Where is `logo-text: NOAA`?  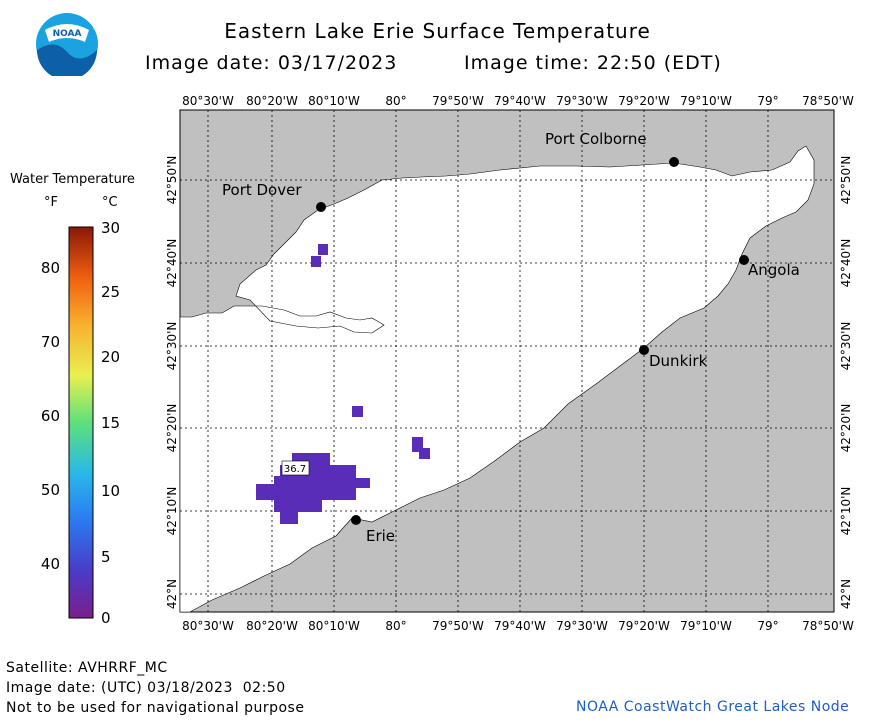
logo-text: NOAA is located at coordinates (67, 34).